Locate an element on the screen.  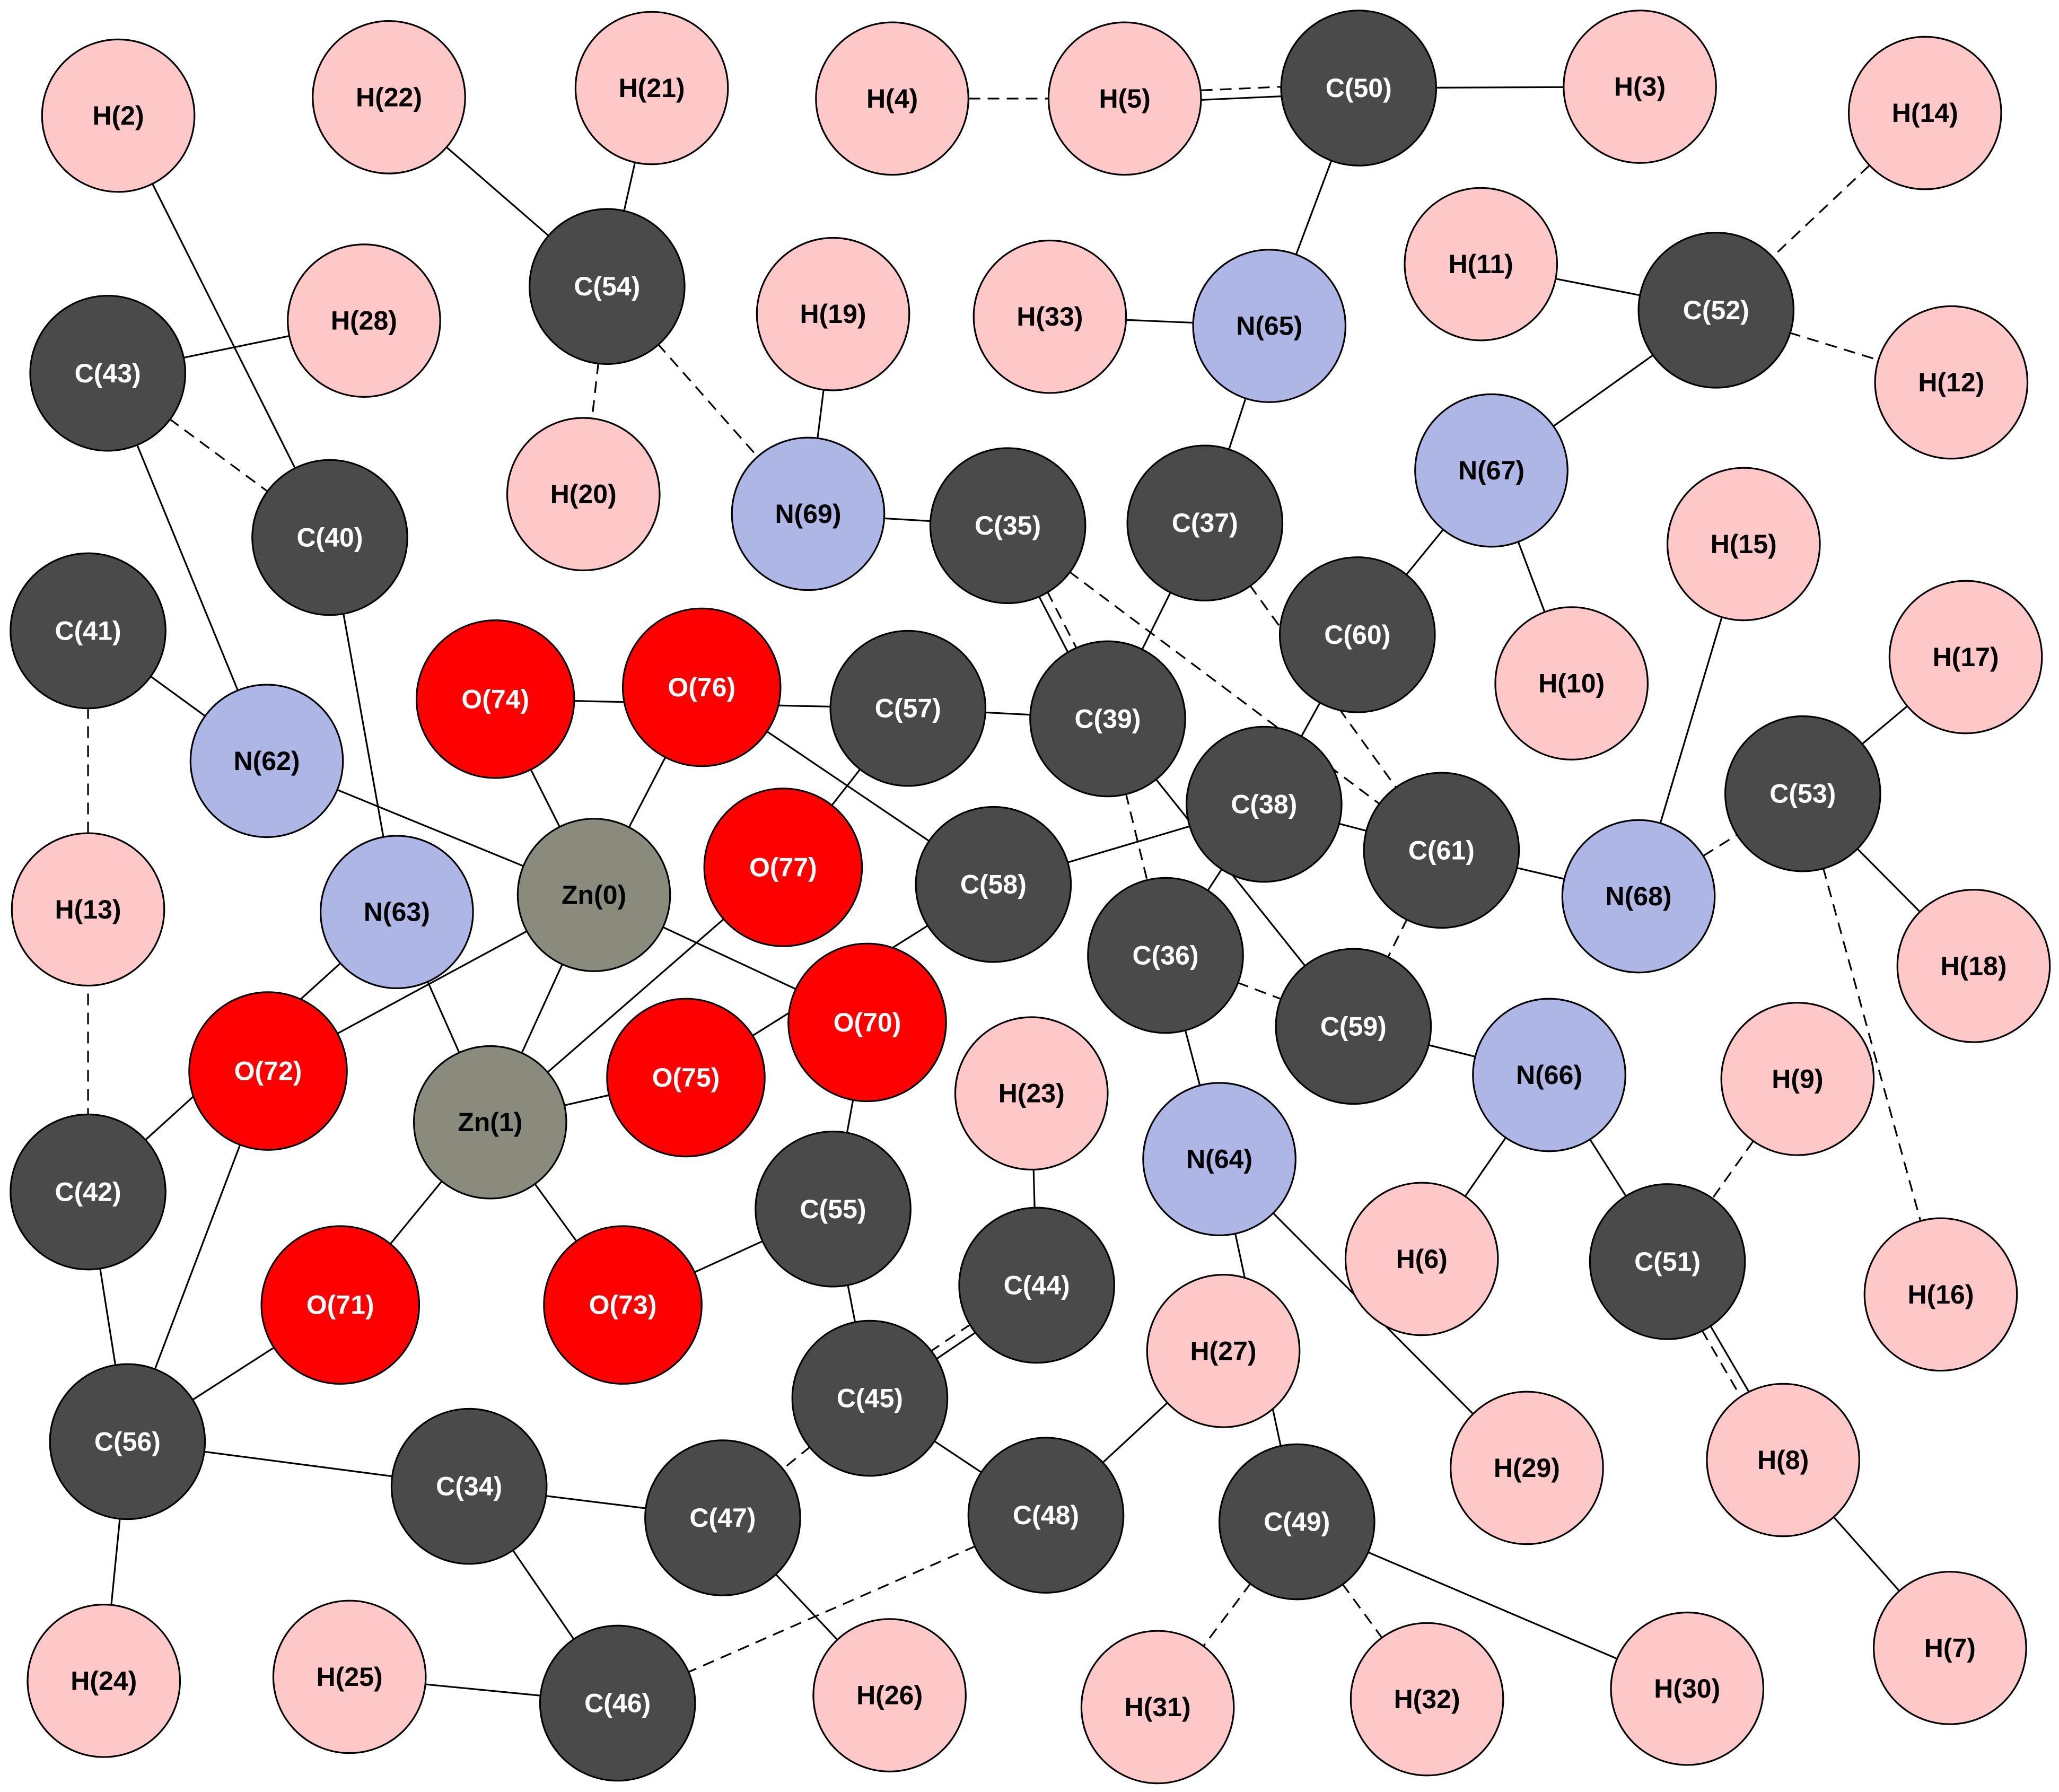
atom-label-c50: C(50) is located at coordinates (1359, 88).